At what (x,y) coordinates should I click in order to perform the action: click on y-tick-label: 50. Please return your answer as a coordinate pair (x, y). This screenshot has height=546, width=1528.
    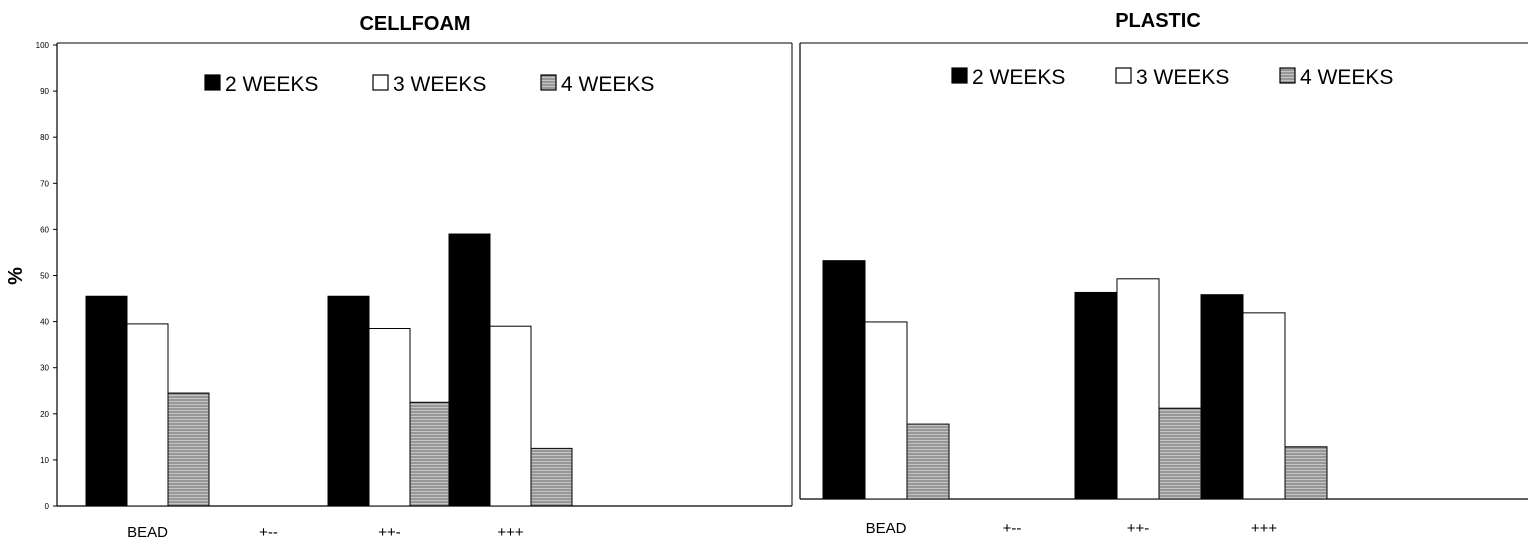
    Looking at the image, I should click on (44, 276).